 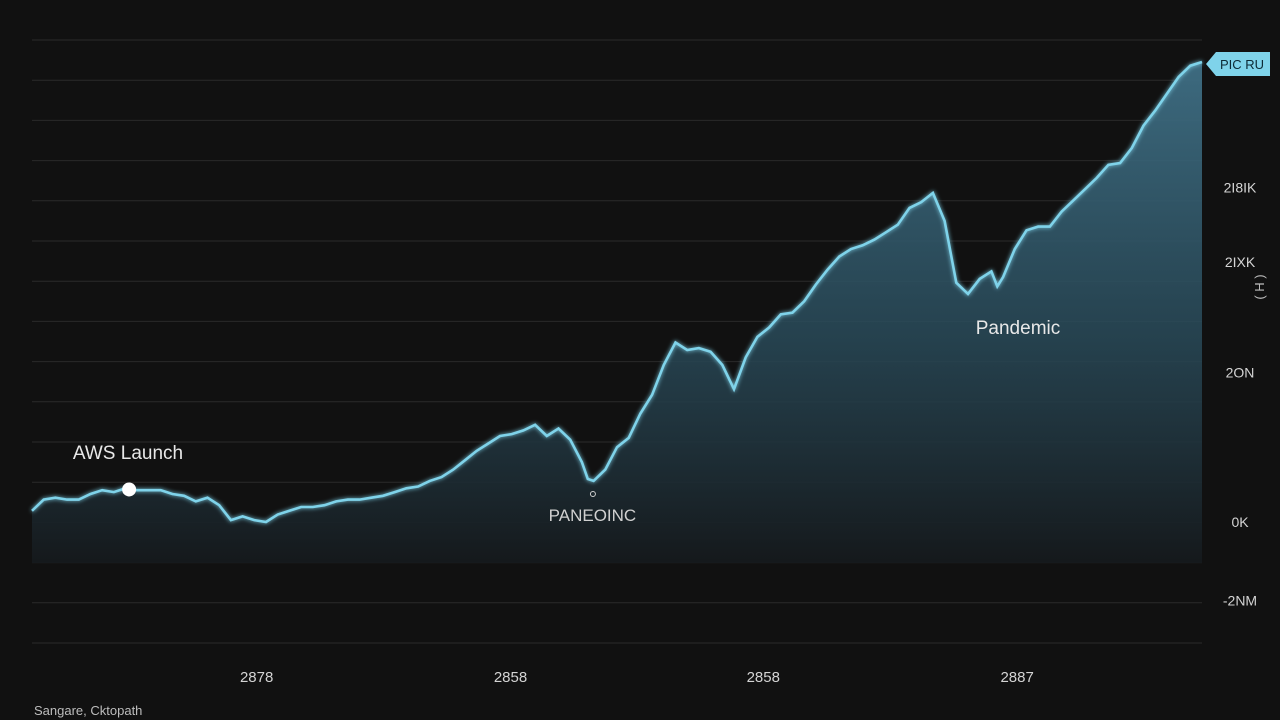 What do you see at coordinates (88, 710) in the screenshot?
I see `source-note: Sangare, Cktopath` at bounding box center [88, 710].